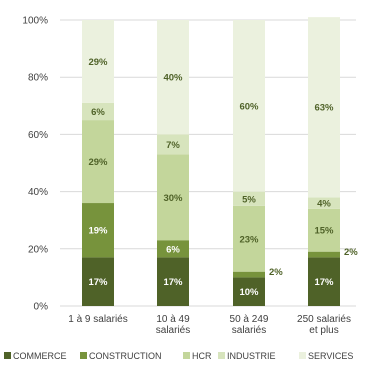 The width and height of the screenshot is (383, 365). I want to click on x-tick-label: 10 à 49 salariés, so click(173, 325).